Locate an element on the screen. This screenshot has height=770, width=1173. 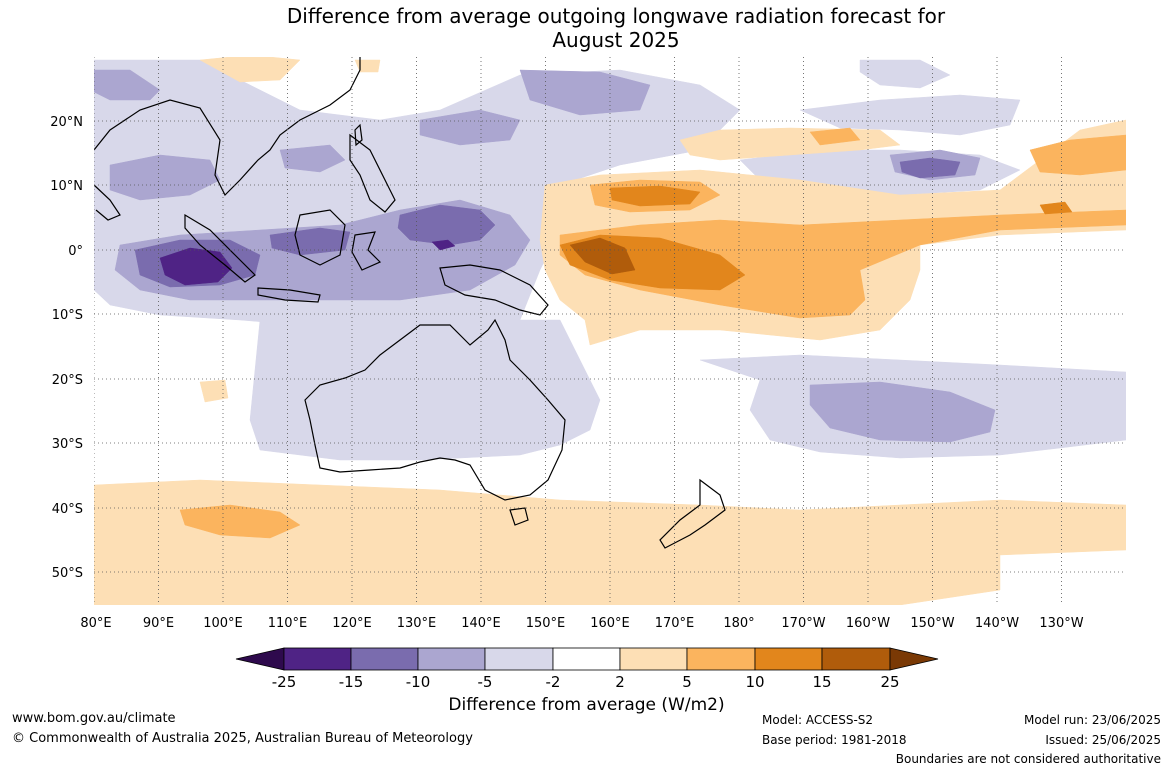
colorbar-tick: -5 is located at coordinates (485, 682).